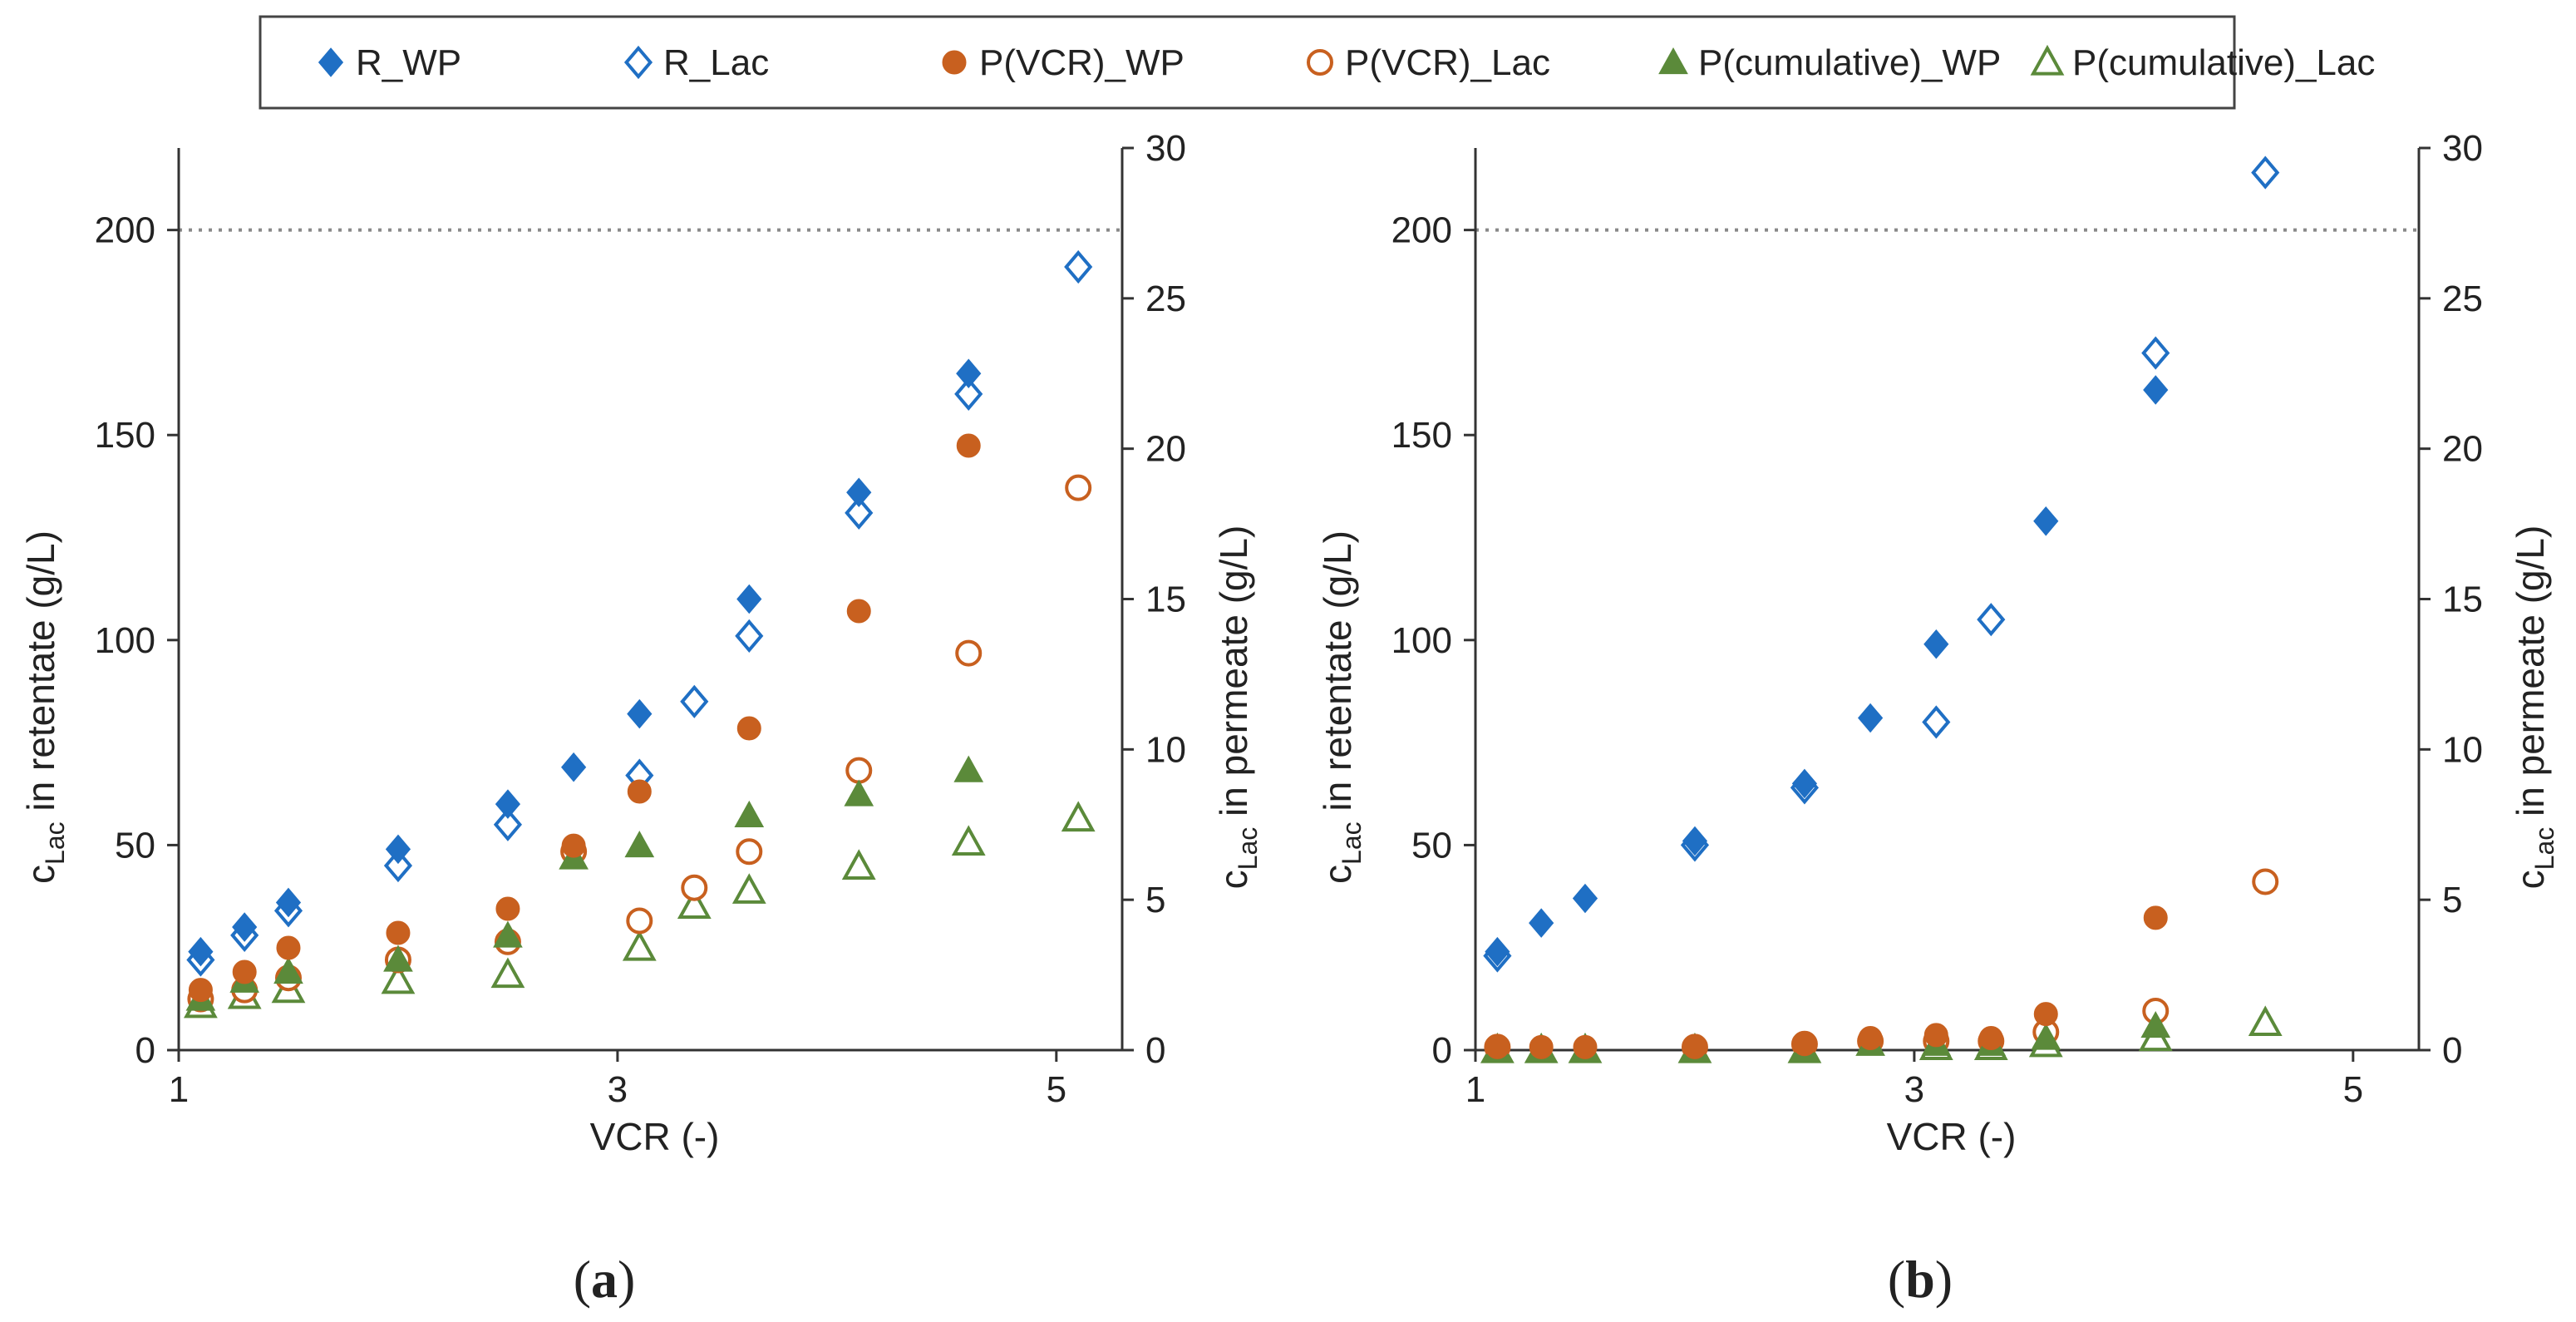 Image resolution: width=2576 pixels, height=1322 pixels. What do you see at coordinates (1673, 61) in the screenshot?
I see `legend-marker-pcumulative-wp` at bounding box center [1673, 61].